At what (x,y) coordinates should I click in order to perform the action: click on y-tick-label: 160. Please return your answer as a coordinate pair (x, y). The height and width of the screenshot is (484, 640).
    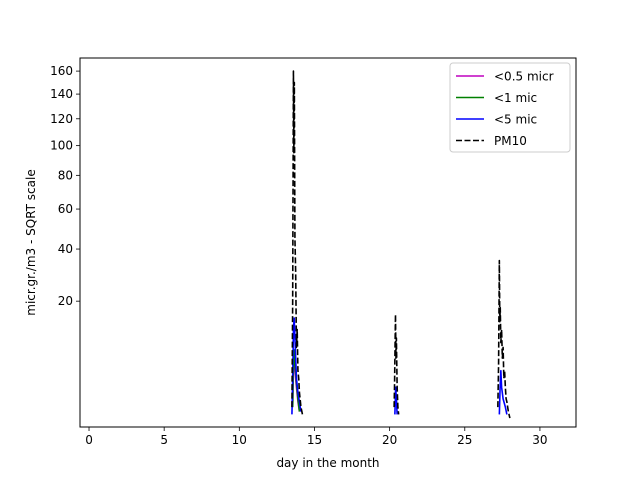
    Looking at the image, I should click on (61, 71).